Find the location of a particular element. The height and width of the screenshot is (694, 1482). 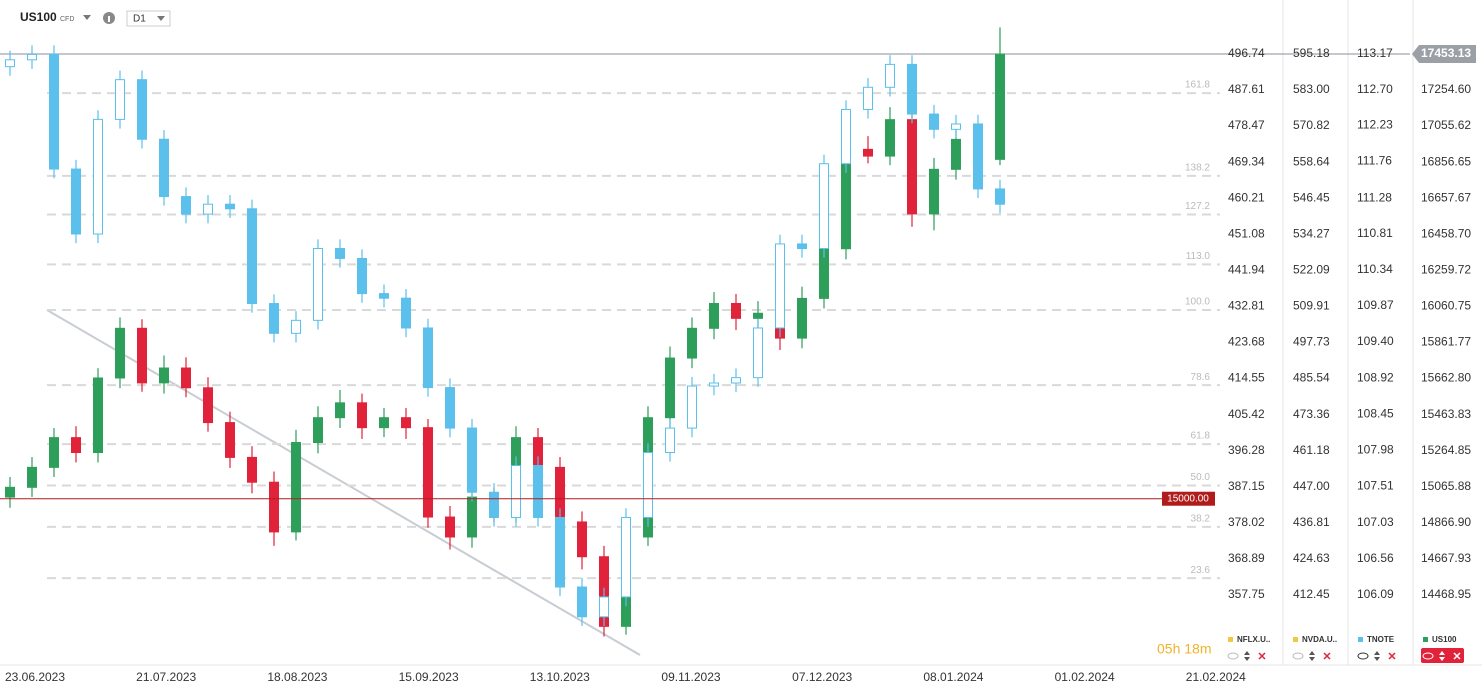

y-tick-label: 16060.75 is located at coordinates (1446, 306).